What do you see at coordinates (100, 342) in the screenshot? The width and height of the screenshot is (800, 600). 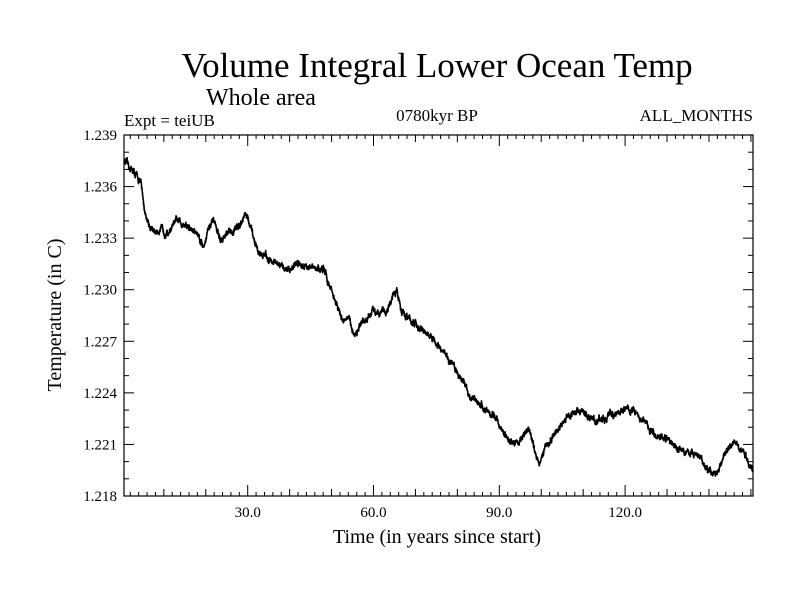 I see `y-tick-label: 1.227` at bounding box center [100, 342].